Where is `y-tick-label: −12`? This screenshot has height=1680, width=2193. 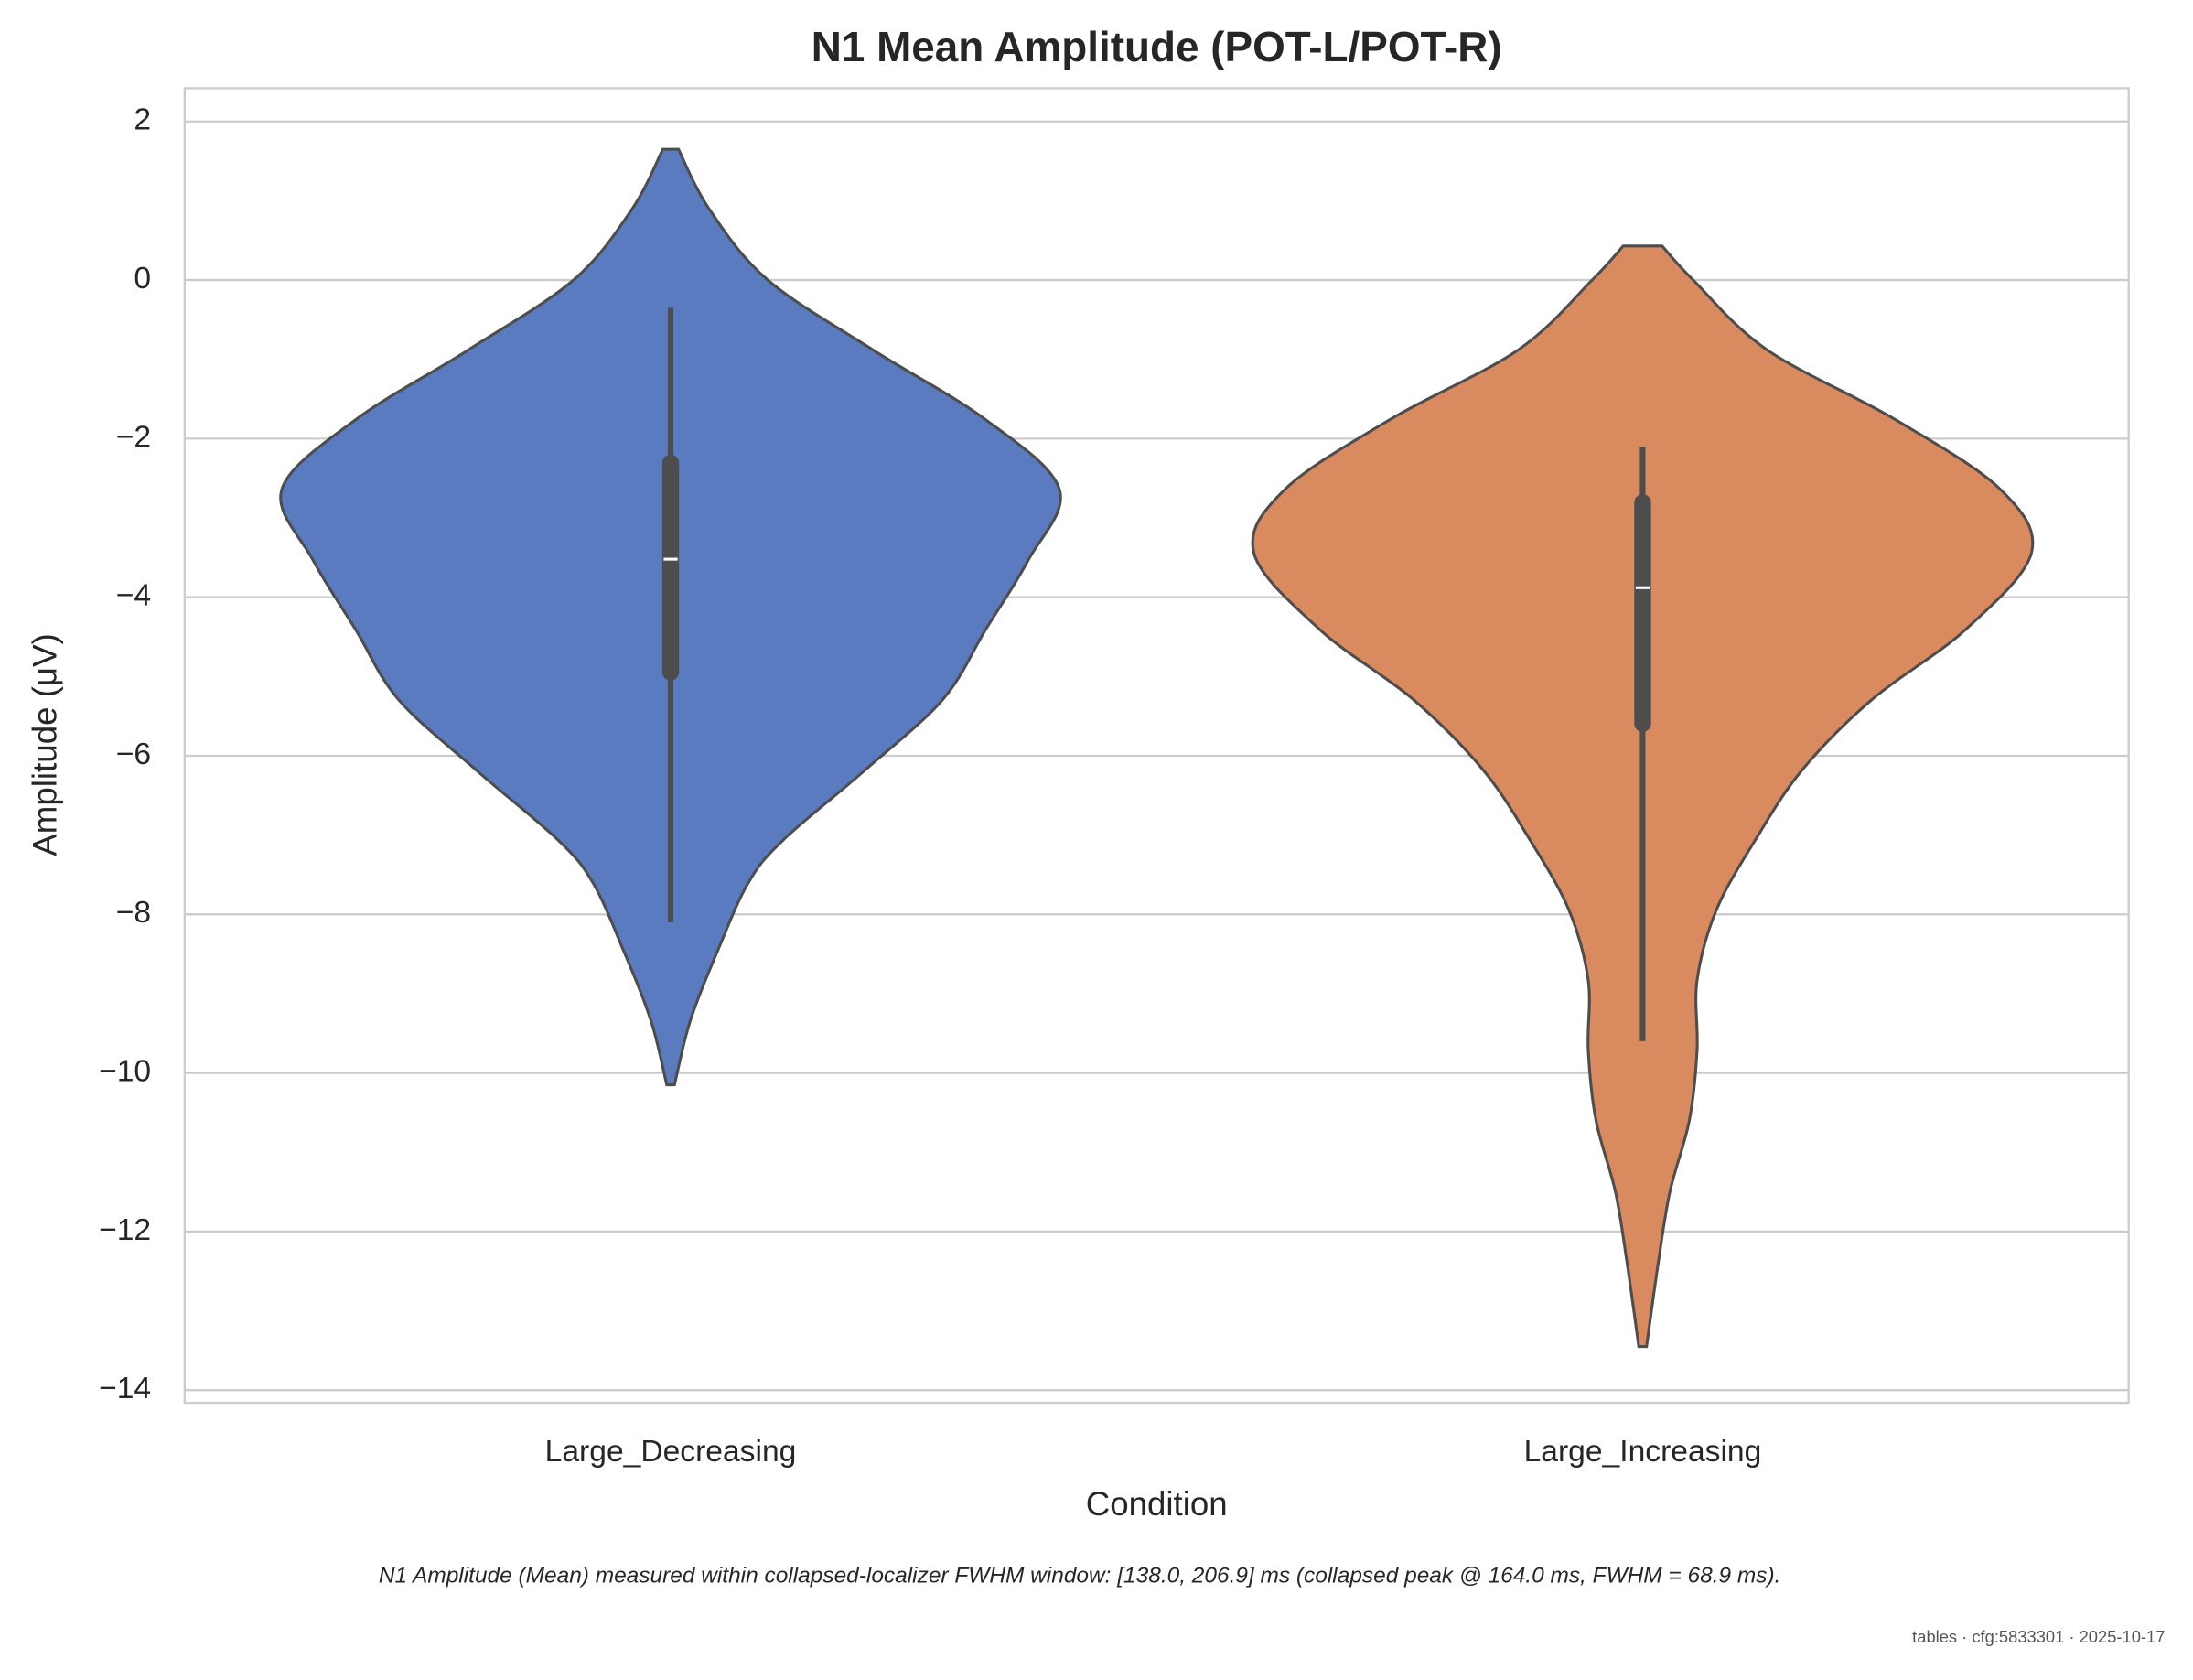 y-tick-label: −12 is located at coordinates (125, 1230).